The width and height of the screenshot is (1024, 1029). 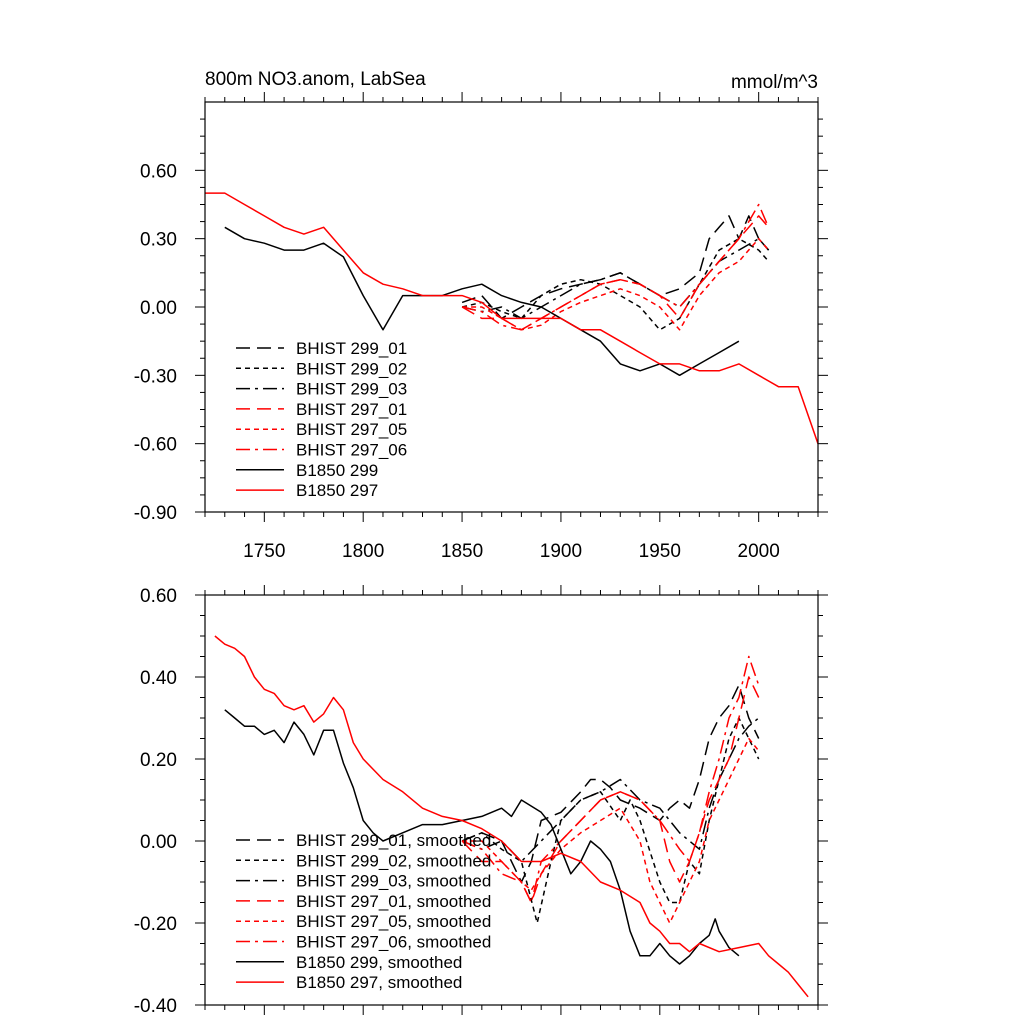 What do you see at coordinates (774, 82) in the screenshot?
I see `panel-units: mmol/m^3` at bounding box center [774, 82].